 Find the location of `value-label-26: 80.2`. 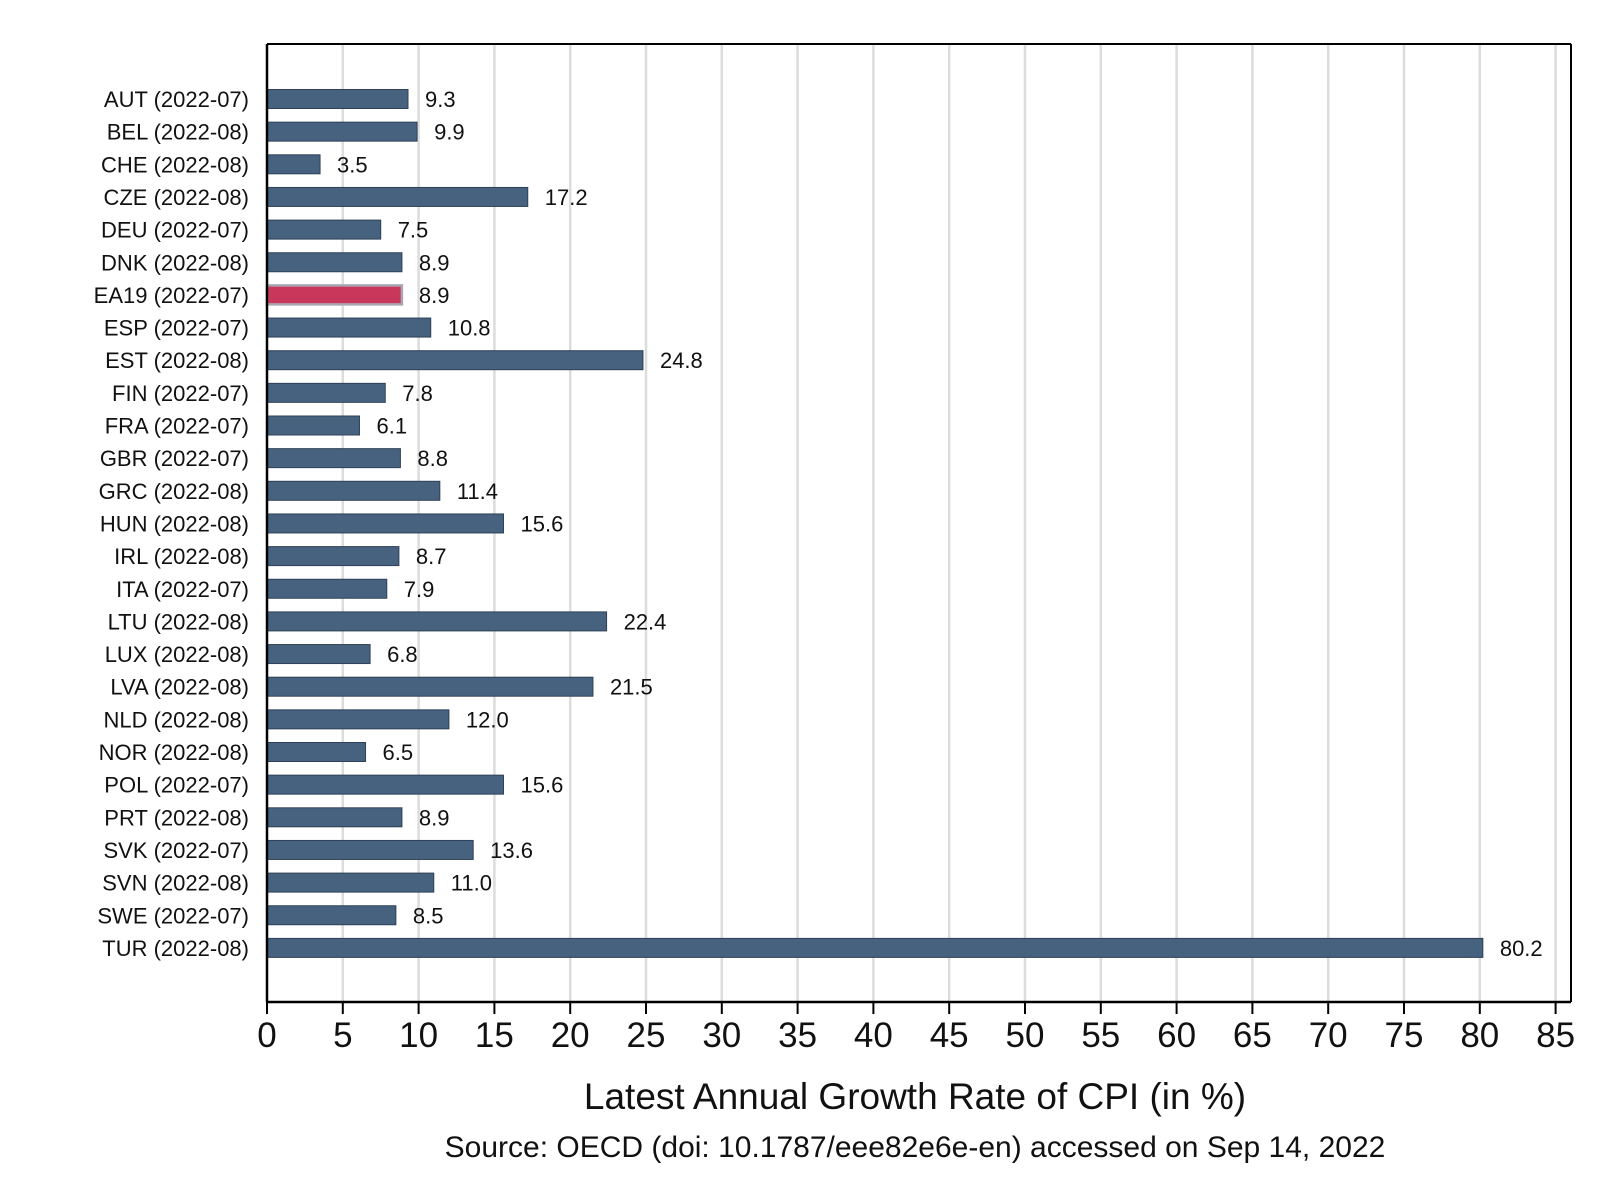

value-label-26: 80.2 is located at coordinates (1521, 948).